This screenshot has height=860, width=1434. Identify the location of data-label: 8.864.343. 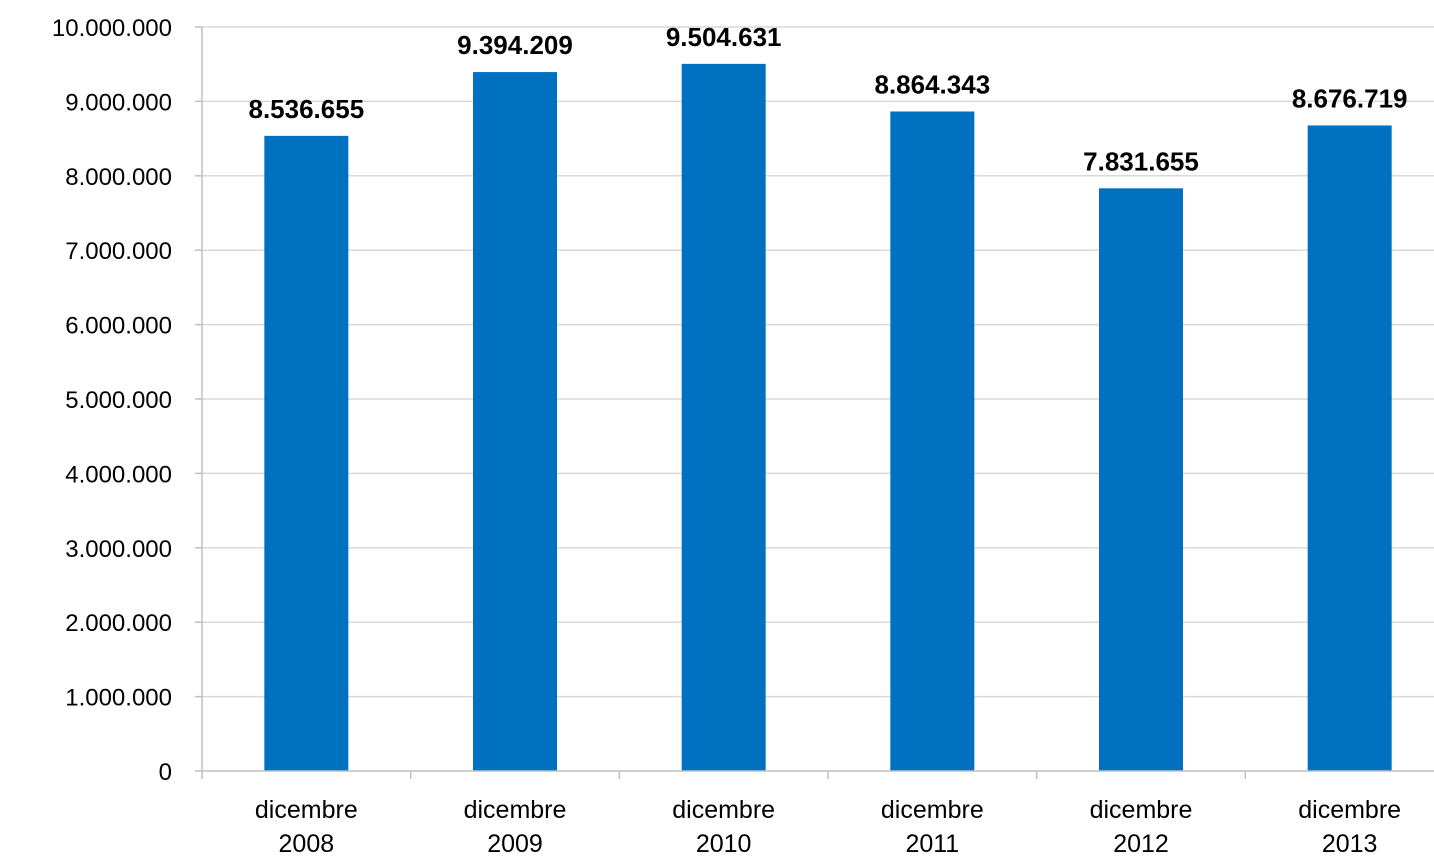
(932, 84).